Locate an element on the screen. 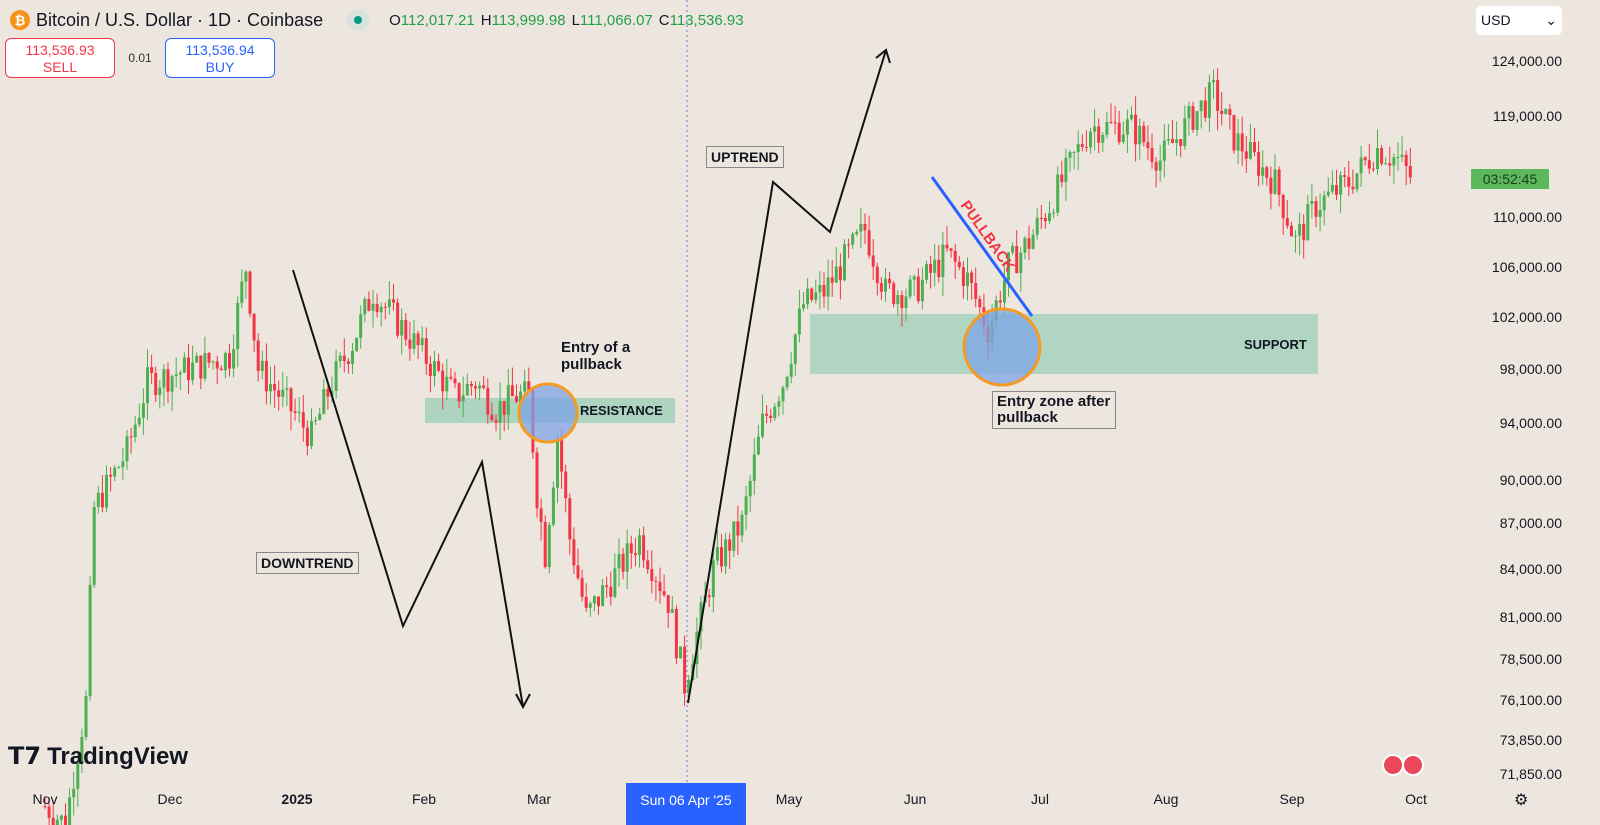 This screenshot has width=1600, height=825. symbol-title: Bitcoin / U.S. Dollar · 1D · Coinbase is located at coordinates (180, 19).